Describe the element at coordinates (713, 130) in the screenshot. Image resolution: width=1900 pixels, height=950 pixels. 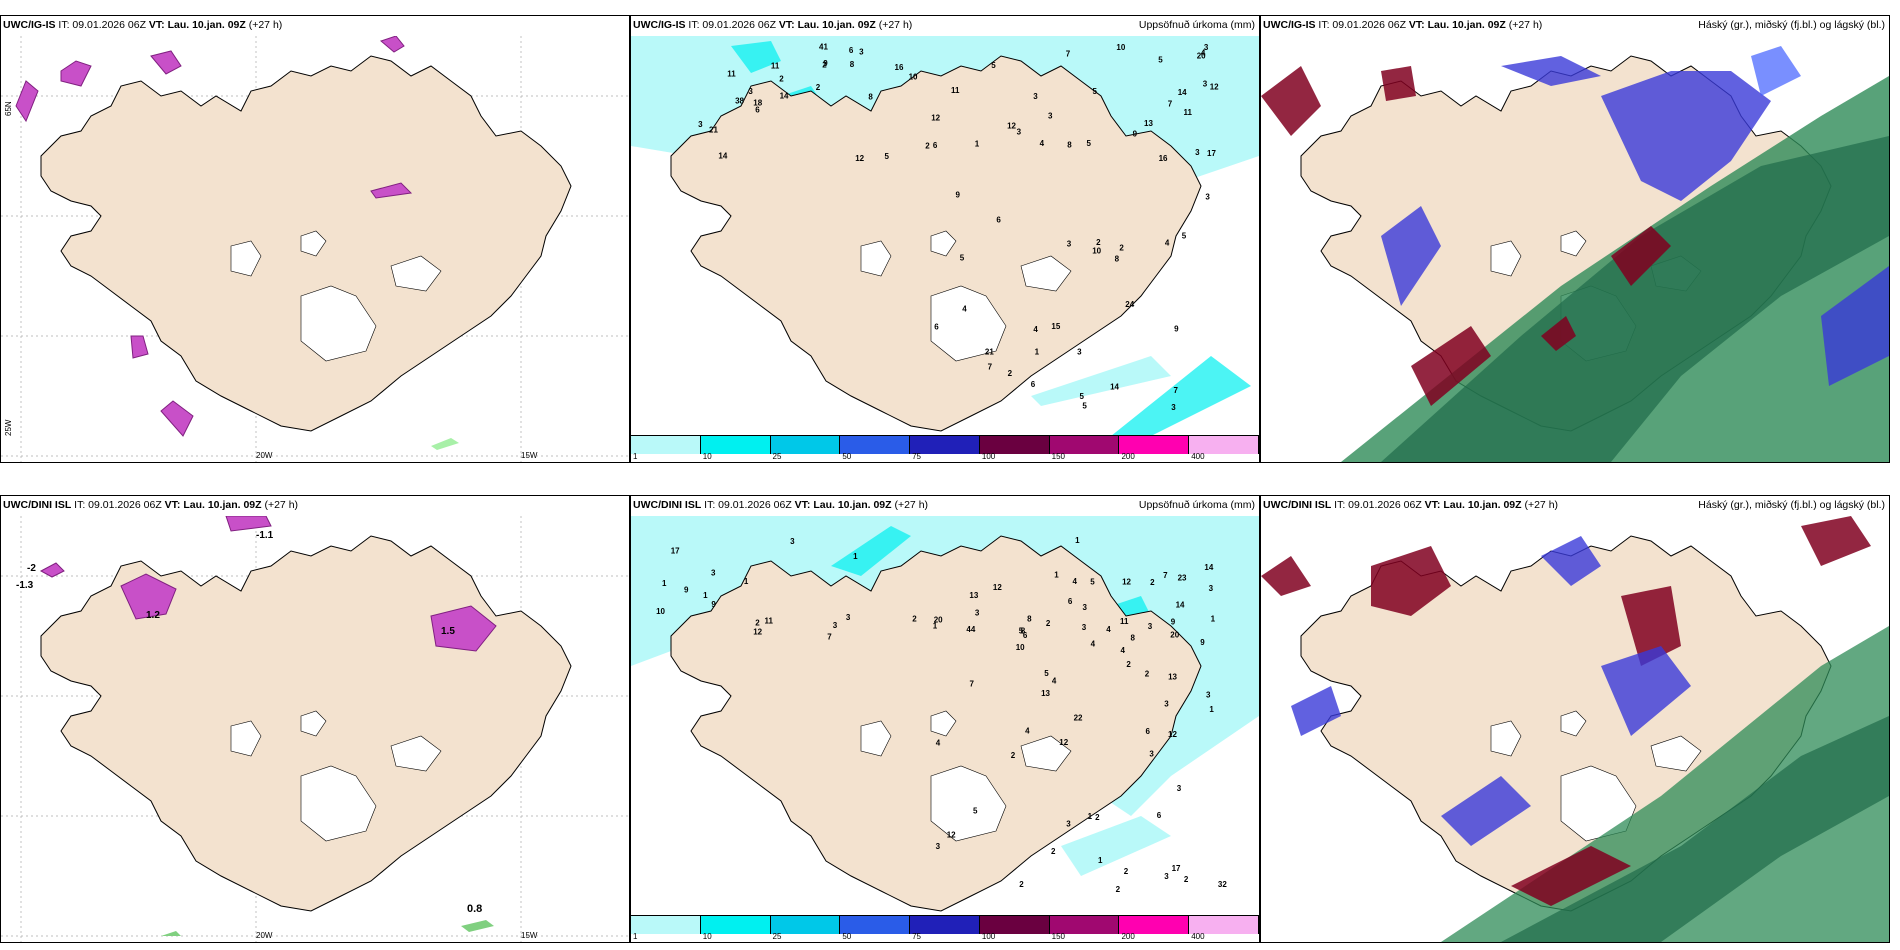
I see `precip-value: 21` at that location.